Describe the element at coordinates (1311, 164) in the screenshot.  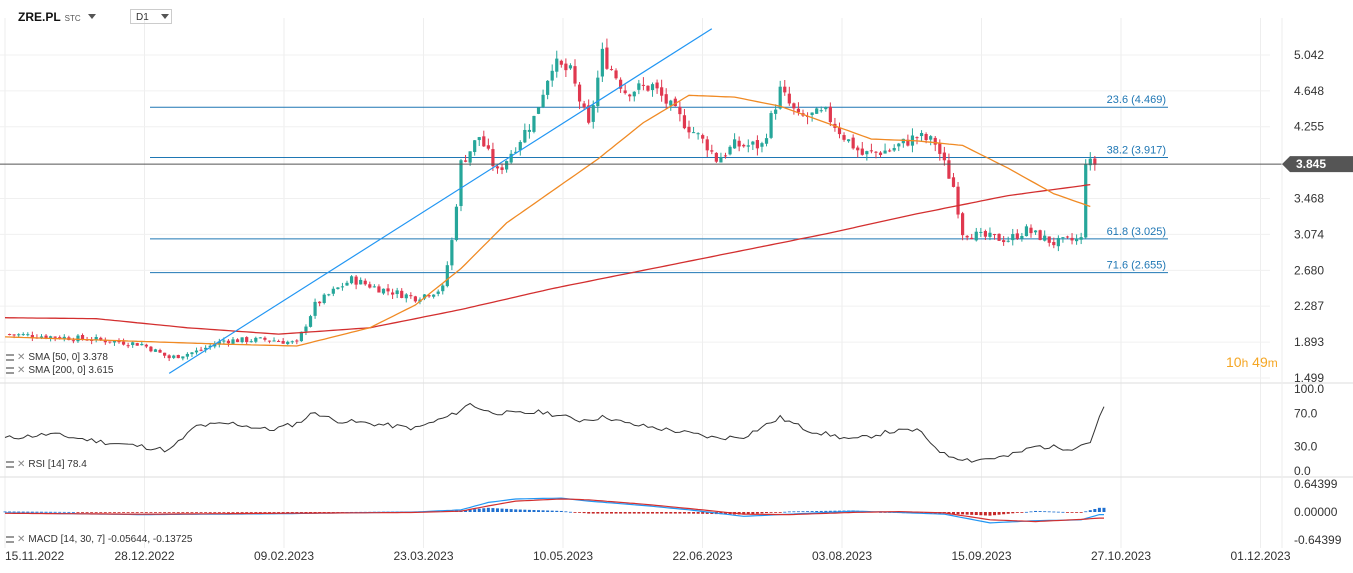
I see `current-price-label: 3.845` at that location.